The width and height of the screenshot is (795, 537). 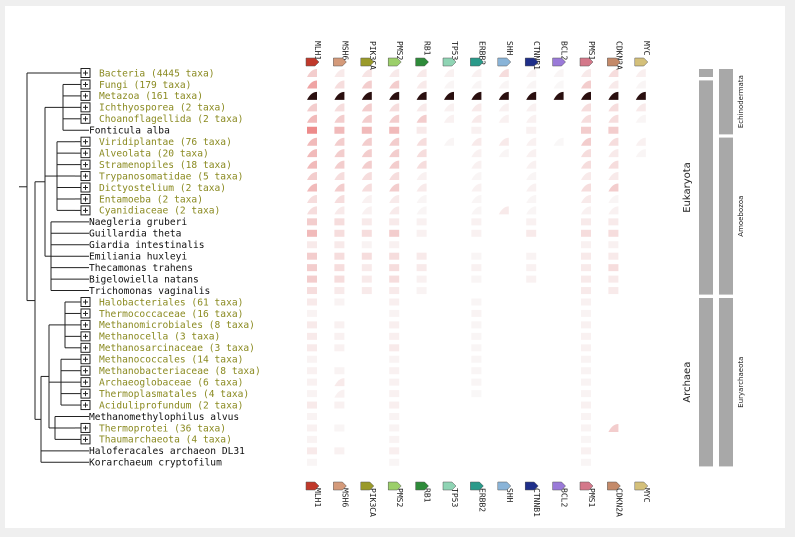 What do you see at coordinates (618, 502) in the screenshot?
I see `gene-column-label: CDKN2A` at bounding box center [618, 502].